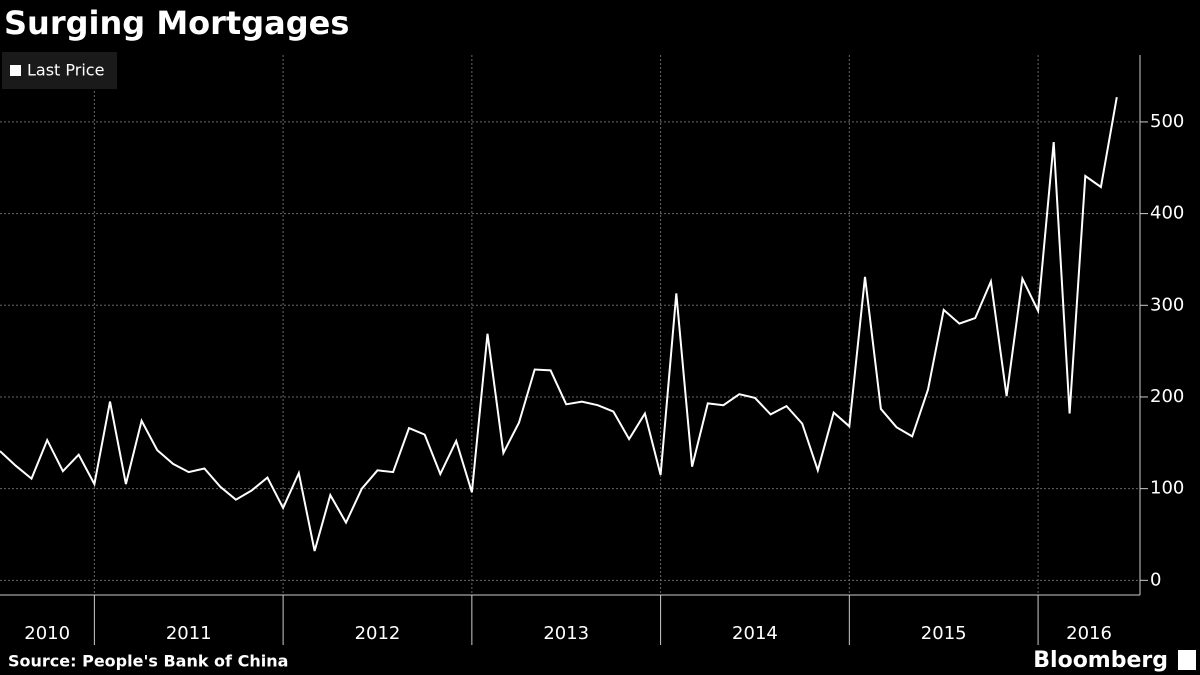  I want to click on brand-icon, so click(1187, 660).